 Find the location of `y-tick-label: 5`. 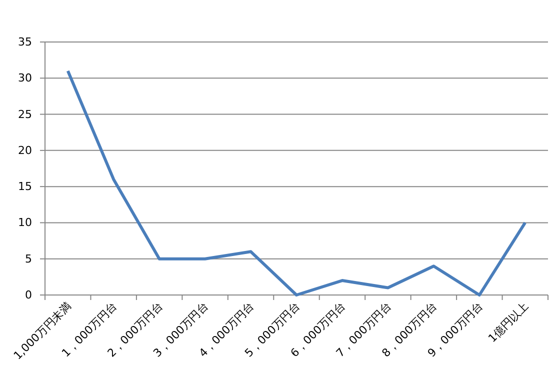

y-tick-label: 5 is located at coordinates (28, 259).